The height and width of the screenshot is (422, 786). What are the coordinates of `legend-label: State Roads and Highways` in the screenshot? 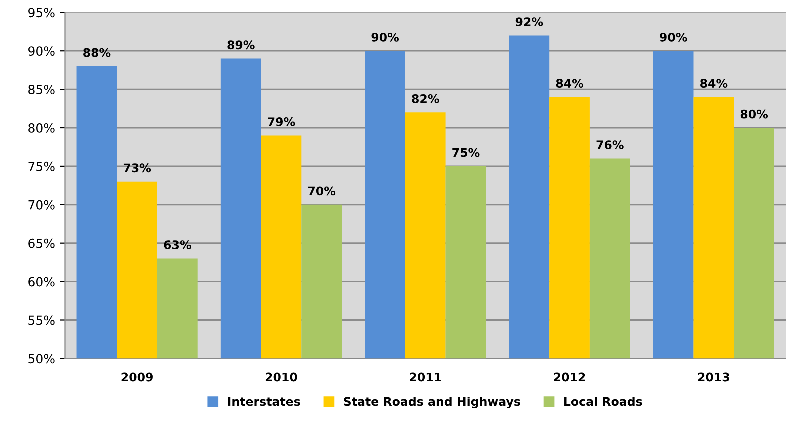 It's located at (432, 403).